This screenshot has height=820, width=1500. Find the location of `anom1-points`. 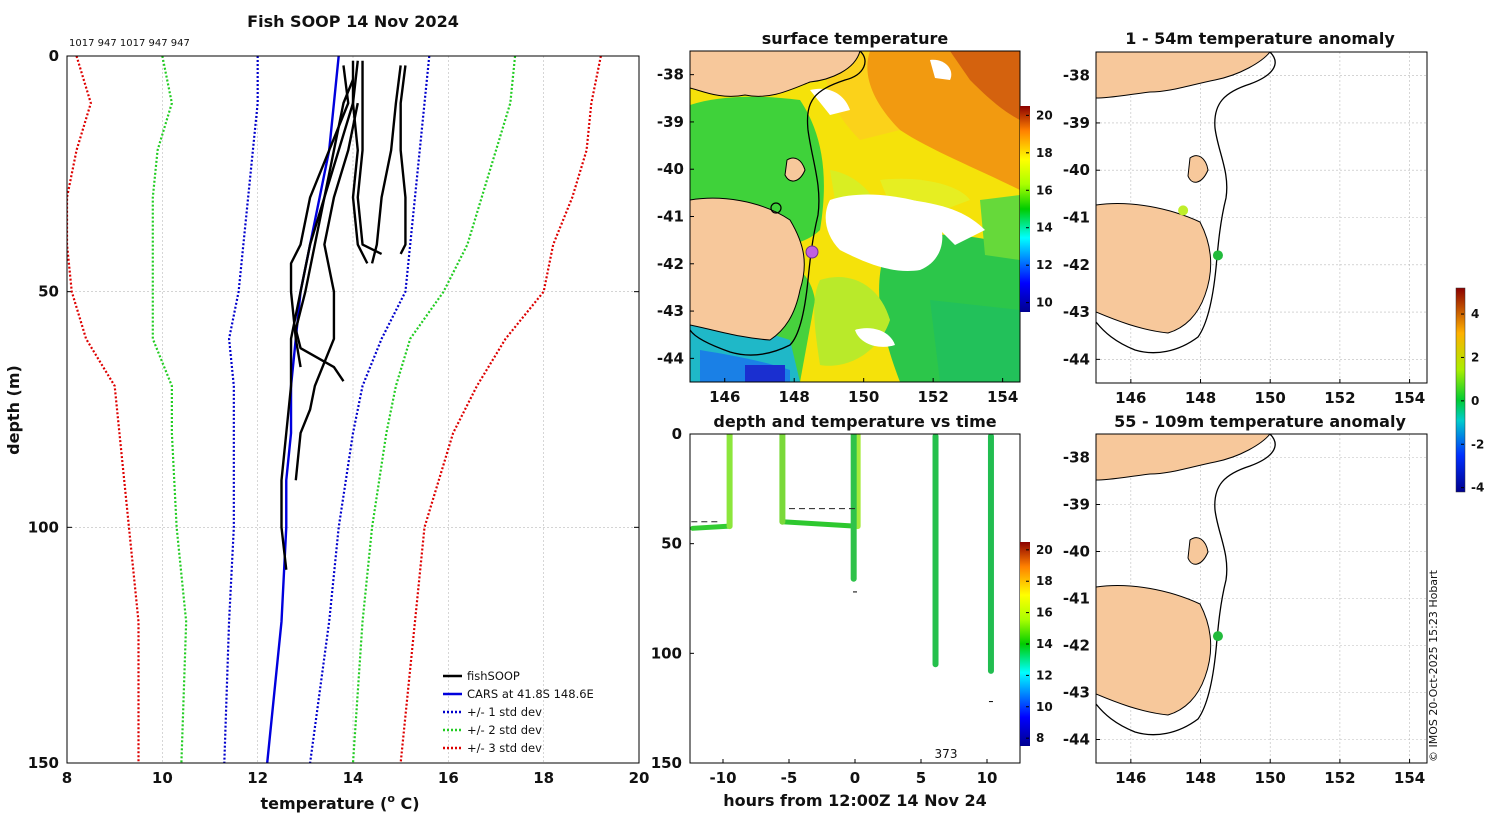

anom1-points is located at coordinates (1200, 233).